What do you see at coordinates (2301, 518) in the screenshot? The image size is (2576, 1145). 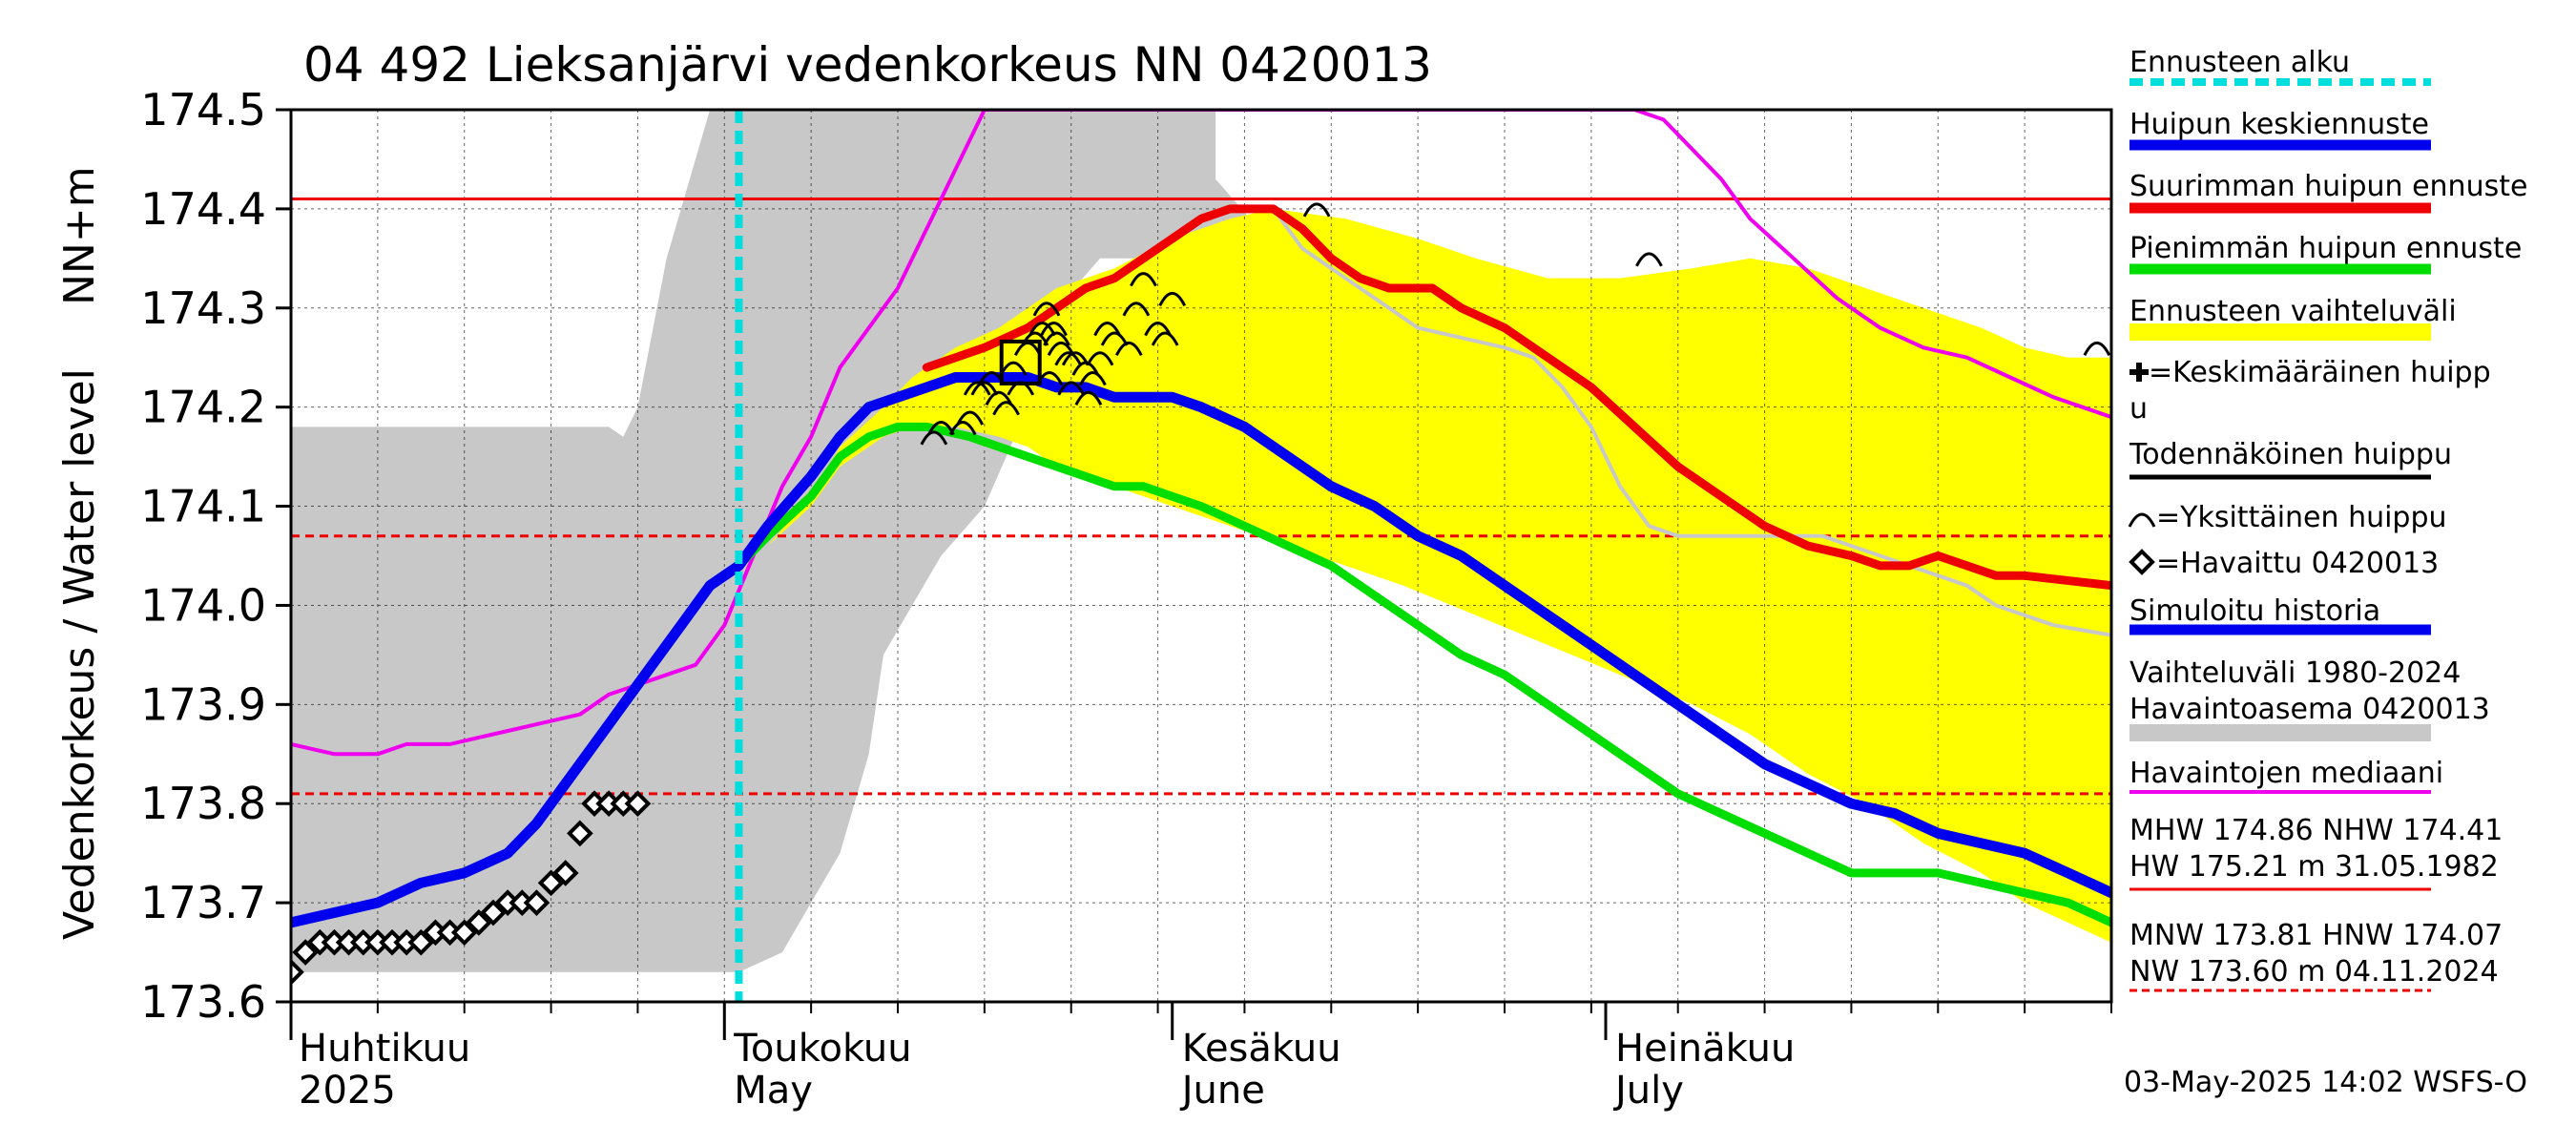 I see `legend-label: =Yksittäinen huippu` at bounding box center [2301, 518].